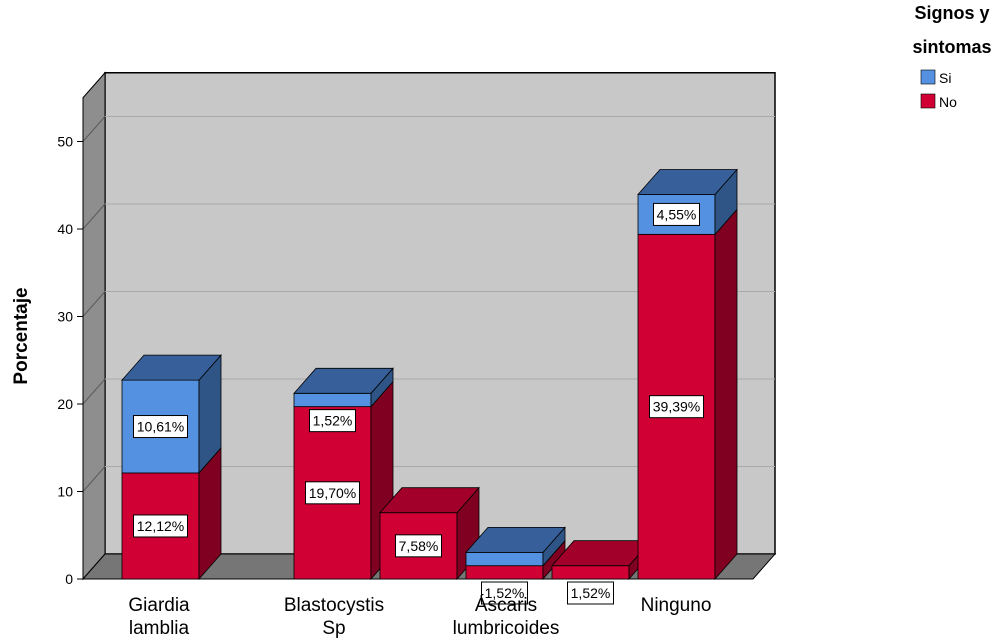 The width and height of the screenshot is (1000, 641). I want to click on y-tick-label: 10, so click(65, 492).